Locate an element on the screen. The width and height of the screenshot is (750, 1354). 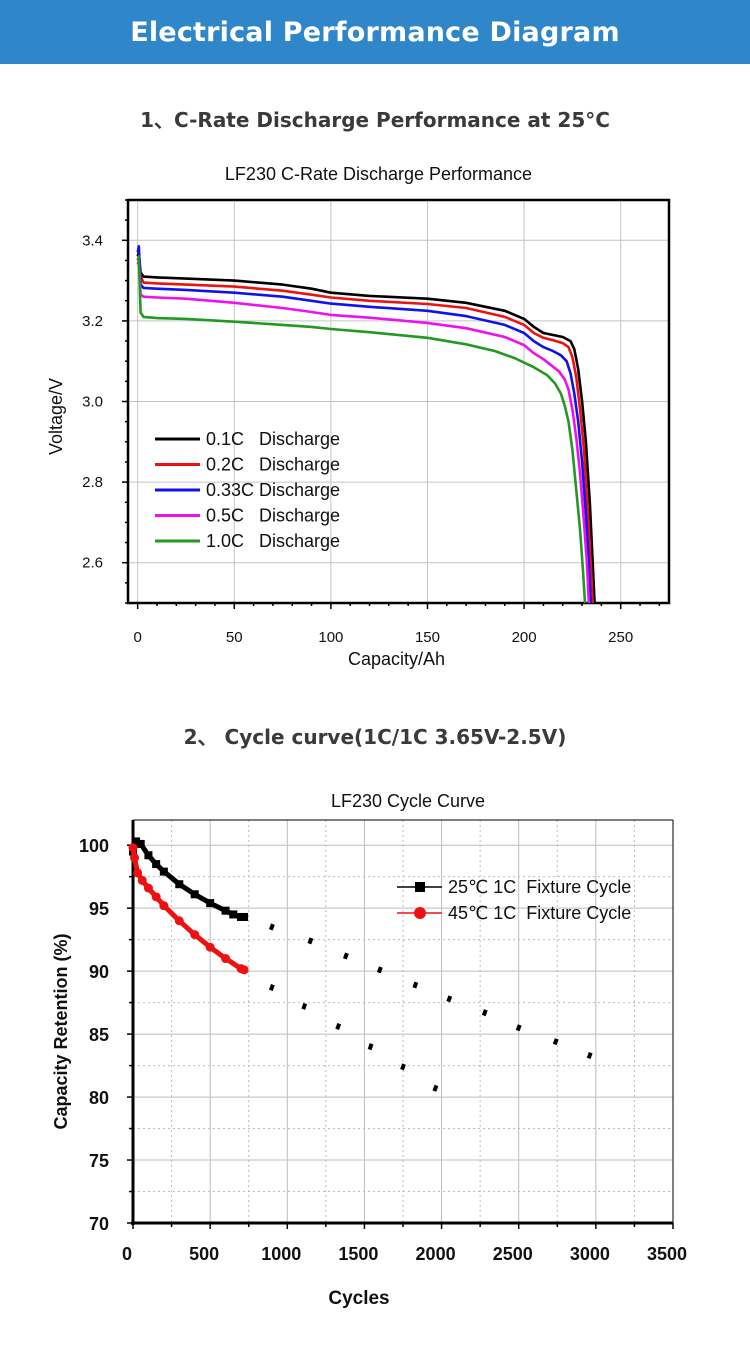
x-axis-label: Capacity/Ah is located at coordinates (396, 659).